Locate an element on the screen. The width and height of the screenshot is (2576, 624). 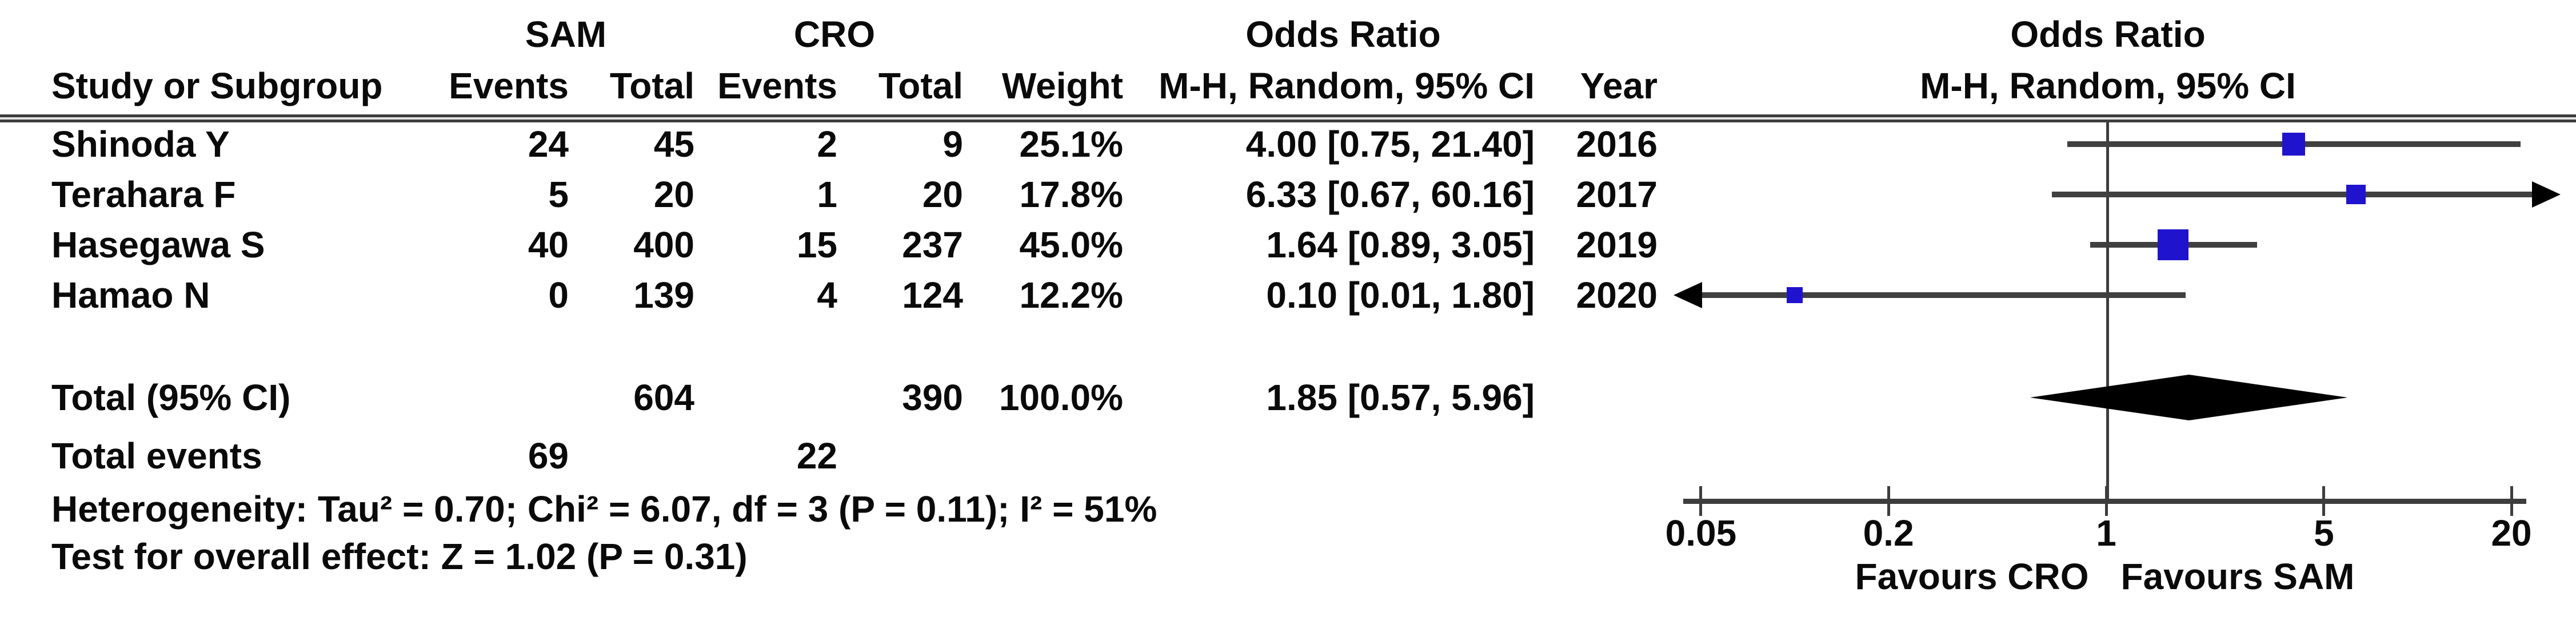
sam-total-cell: 20 is located at coordinates (673, 194).